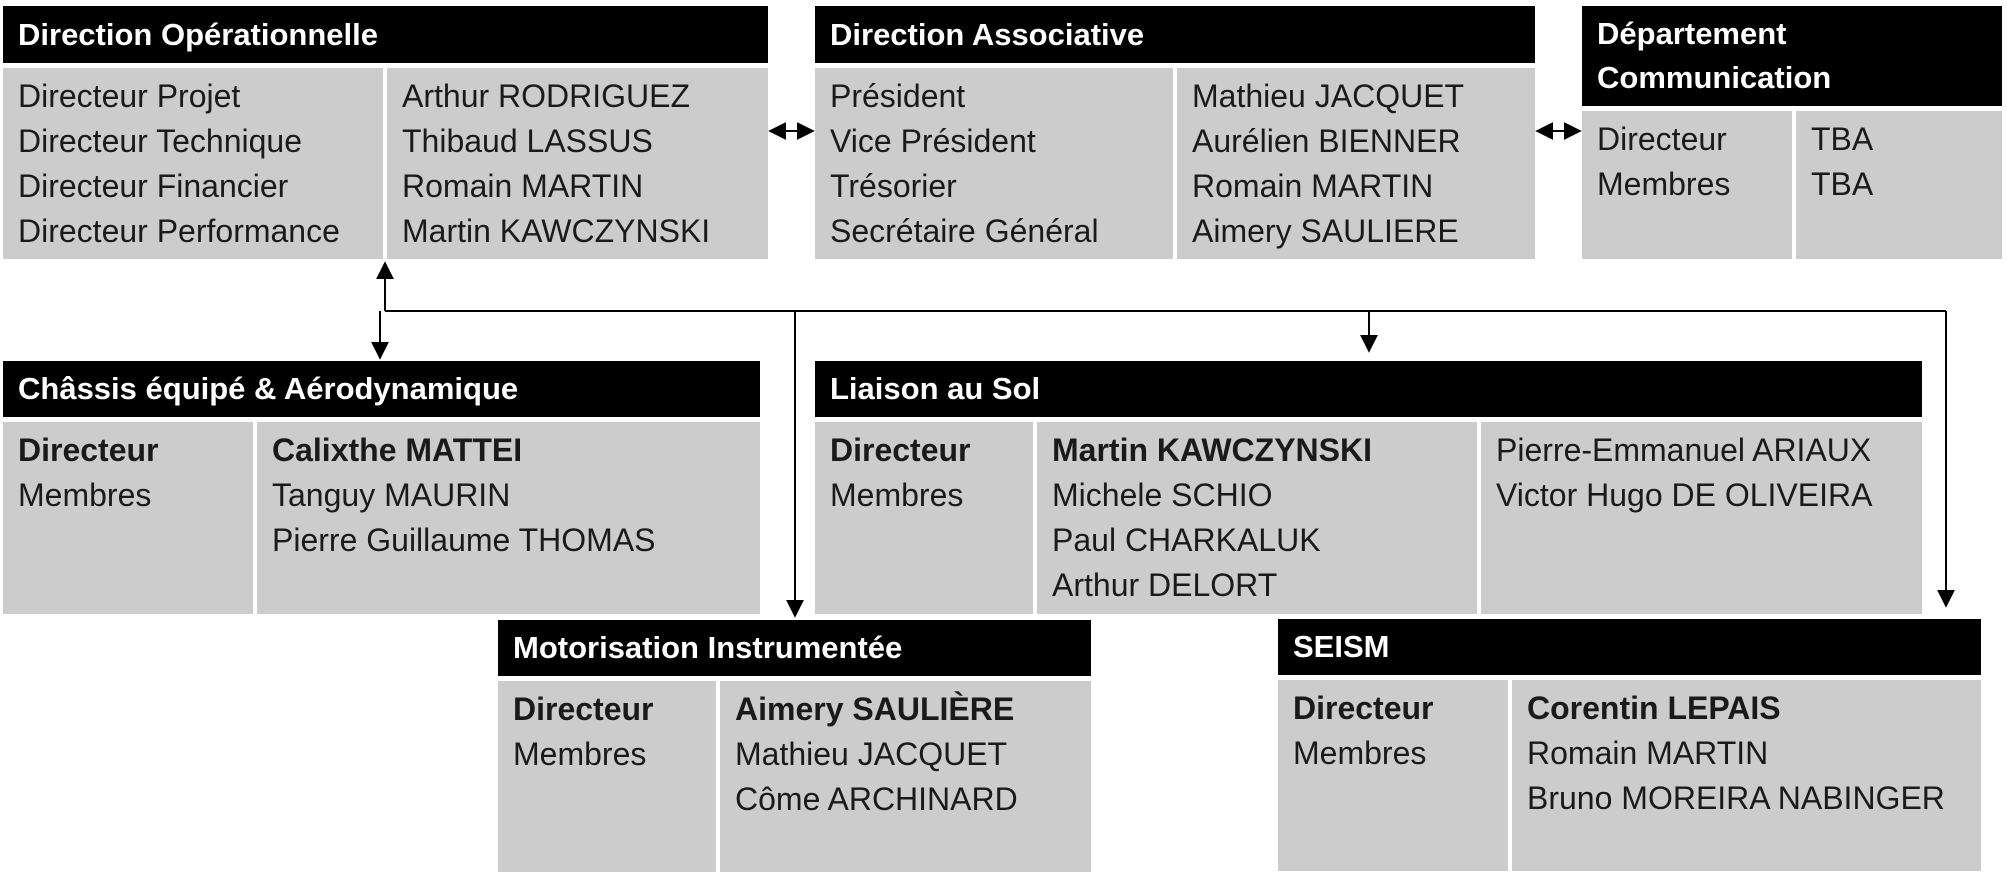  Describe the element at coordinates (898, 96) in the screenshot. I see `role: Président` at that location.